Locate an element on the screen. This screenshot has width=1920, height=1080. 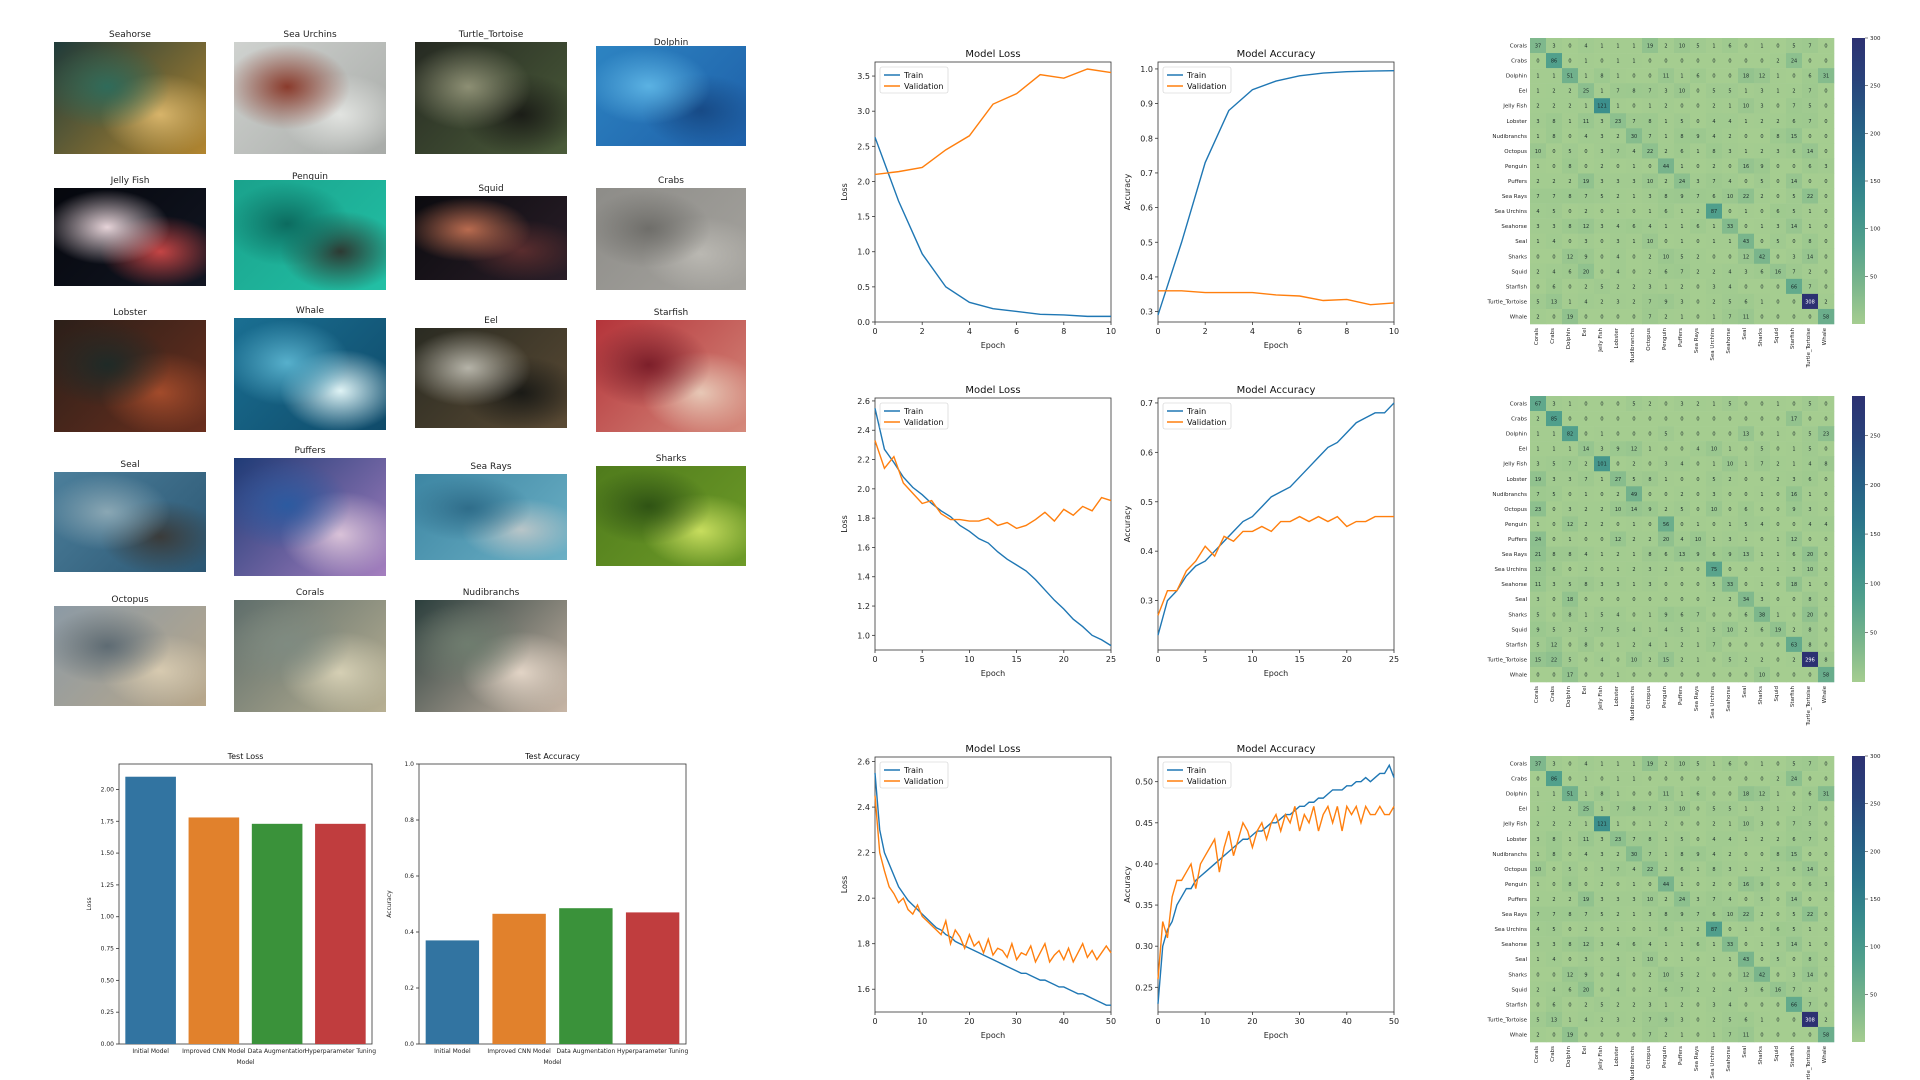
col-label: Nudibranchs is located at coordinates (1633, 345).